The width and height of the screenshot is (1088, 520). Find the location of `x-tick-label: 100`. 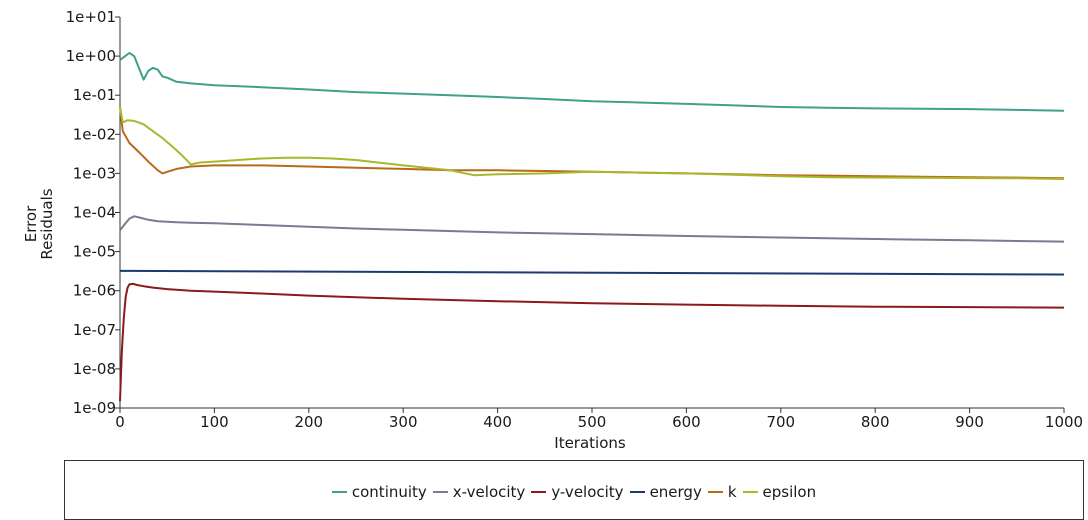

x-tick-label: 100 is located at coordinates (214, 422).